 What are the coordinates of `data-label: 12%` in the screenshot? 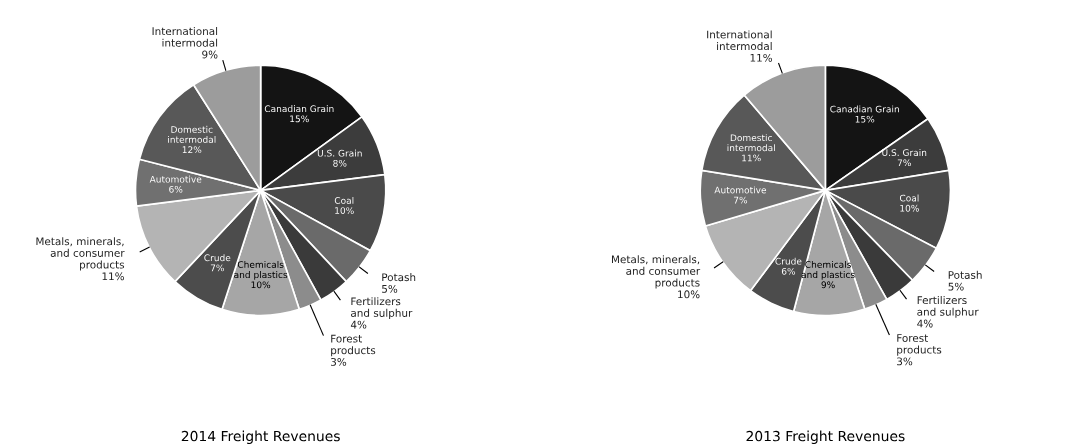 It's located at (192, 150).